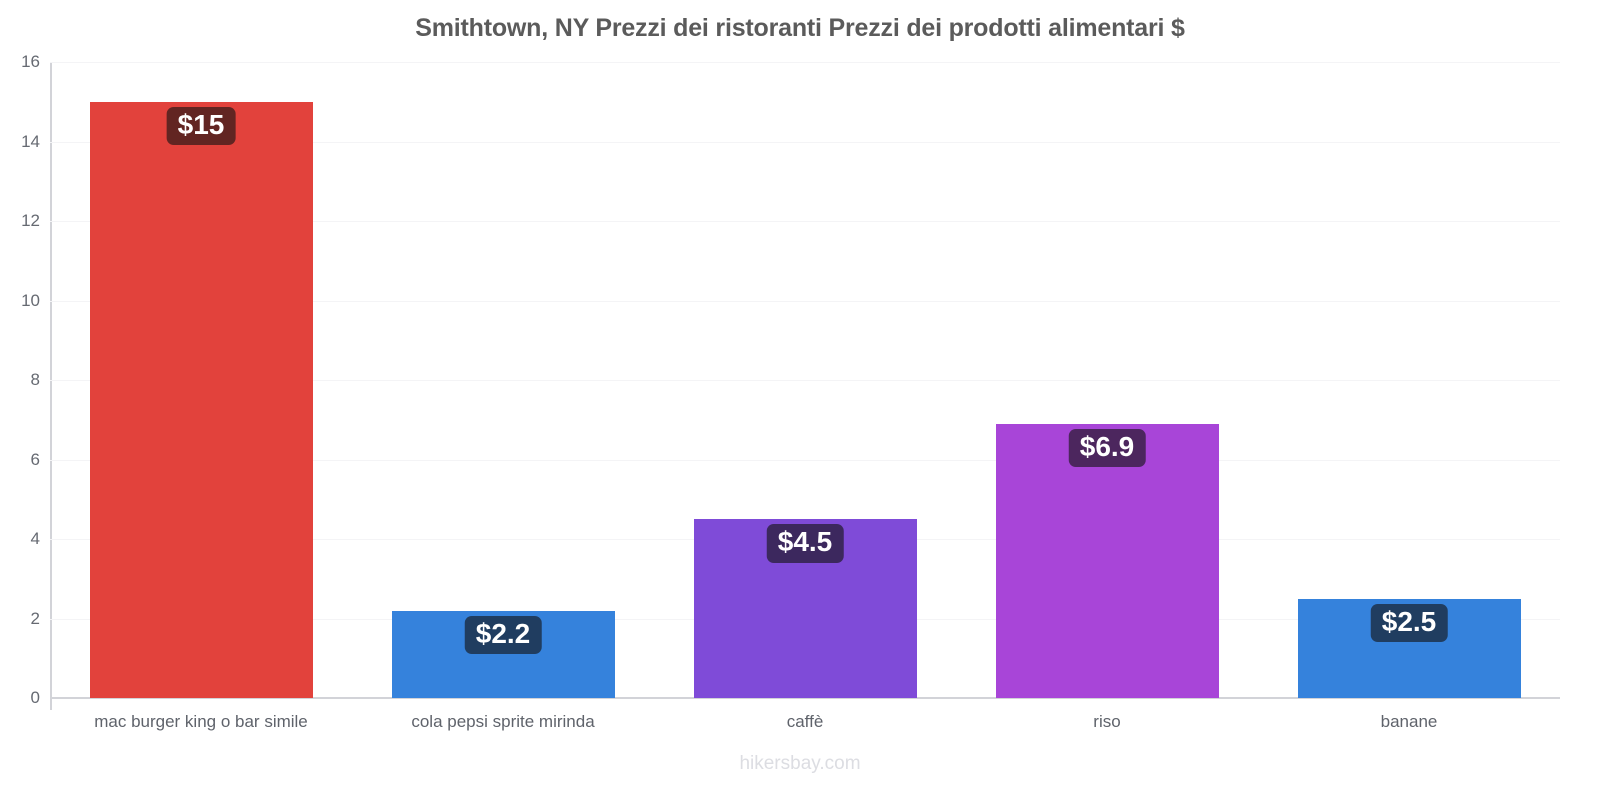 This screenshot has height=800, width=1600. What do you see at coordinates (20, 400) in the screenshot?
I see `y-axis-tick-labels: 16 14 12 10 8 6 4 2 0` at bounding box center [20, 400].